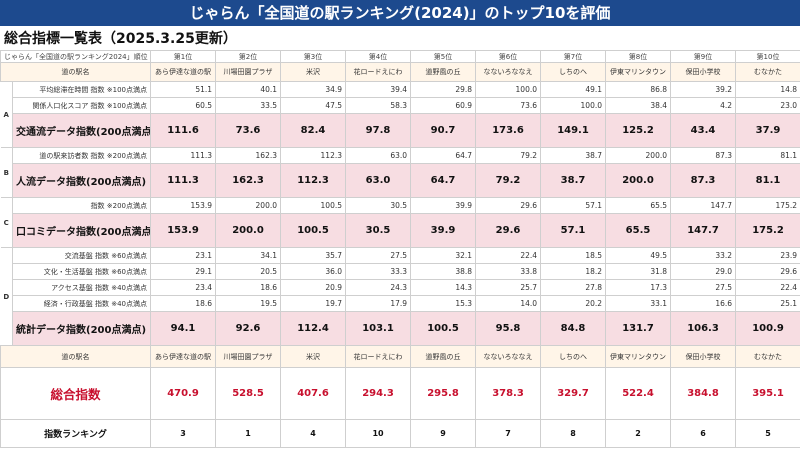 The width and height of the screenshot is (800, 474). What do you see at coordinates (767, 130) in the screenshot?
I see `section-total-value: 37.9` at bounding box center [767, 130].